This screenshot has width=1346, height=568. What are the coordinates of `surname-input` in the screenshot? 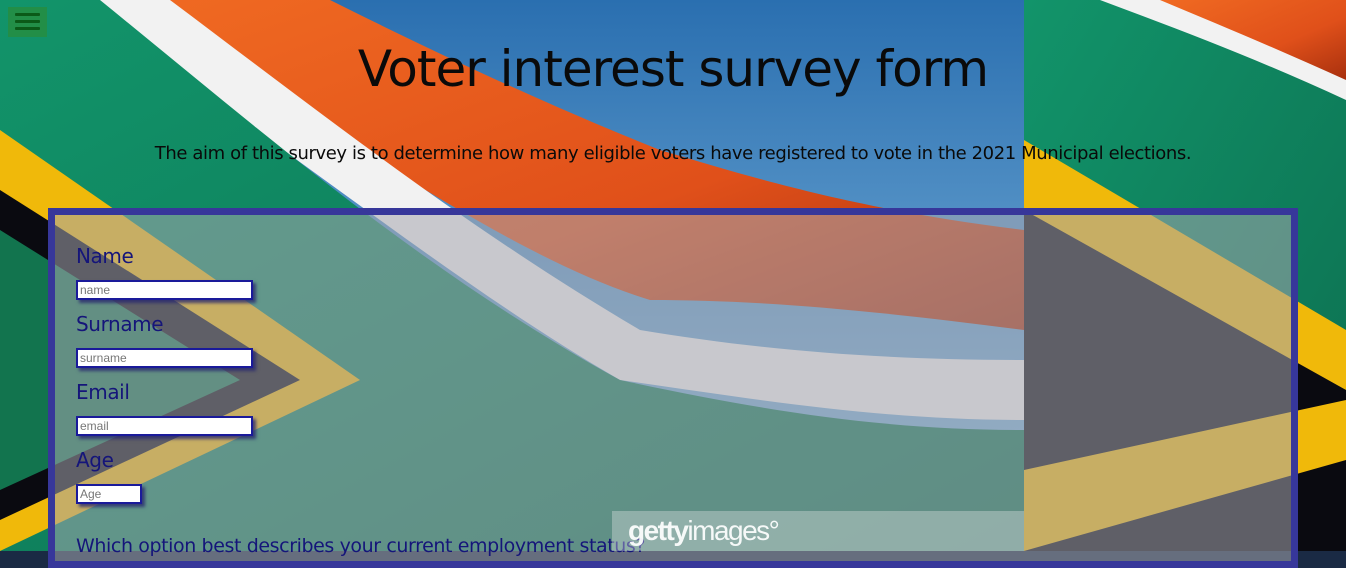 It's located at (164, 358).